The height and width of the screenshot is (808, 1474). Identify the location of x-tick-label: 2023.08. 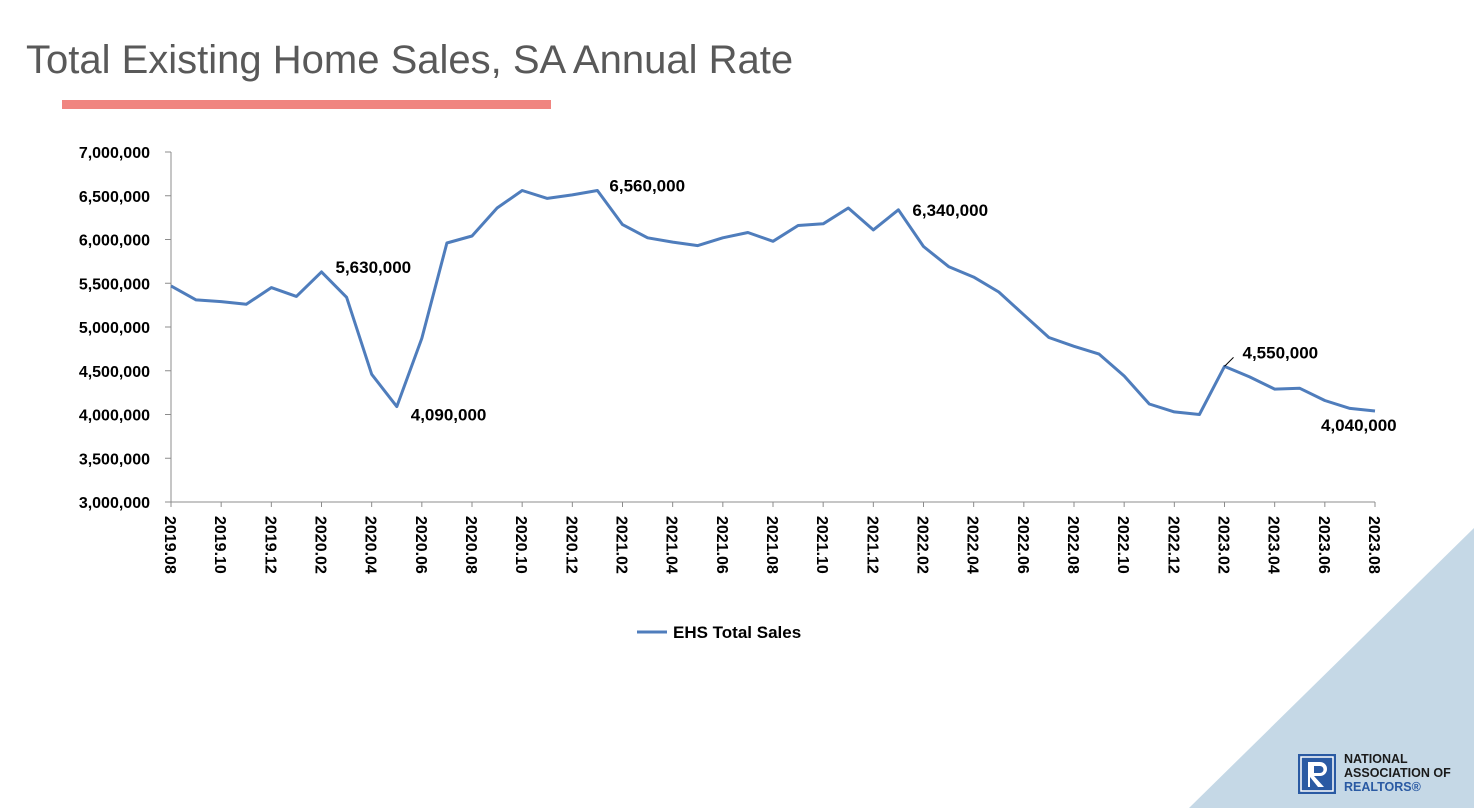
(1373, 545).